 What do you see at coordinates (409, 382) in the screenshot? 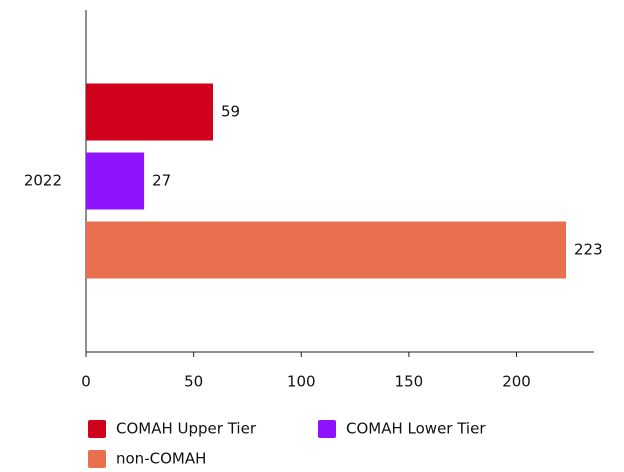
I see `x-tick-label: 150` at bounding box center [409, 382].